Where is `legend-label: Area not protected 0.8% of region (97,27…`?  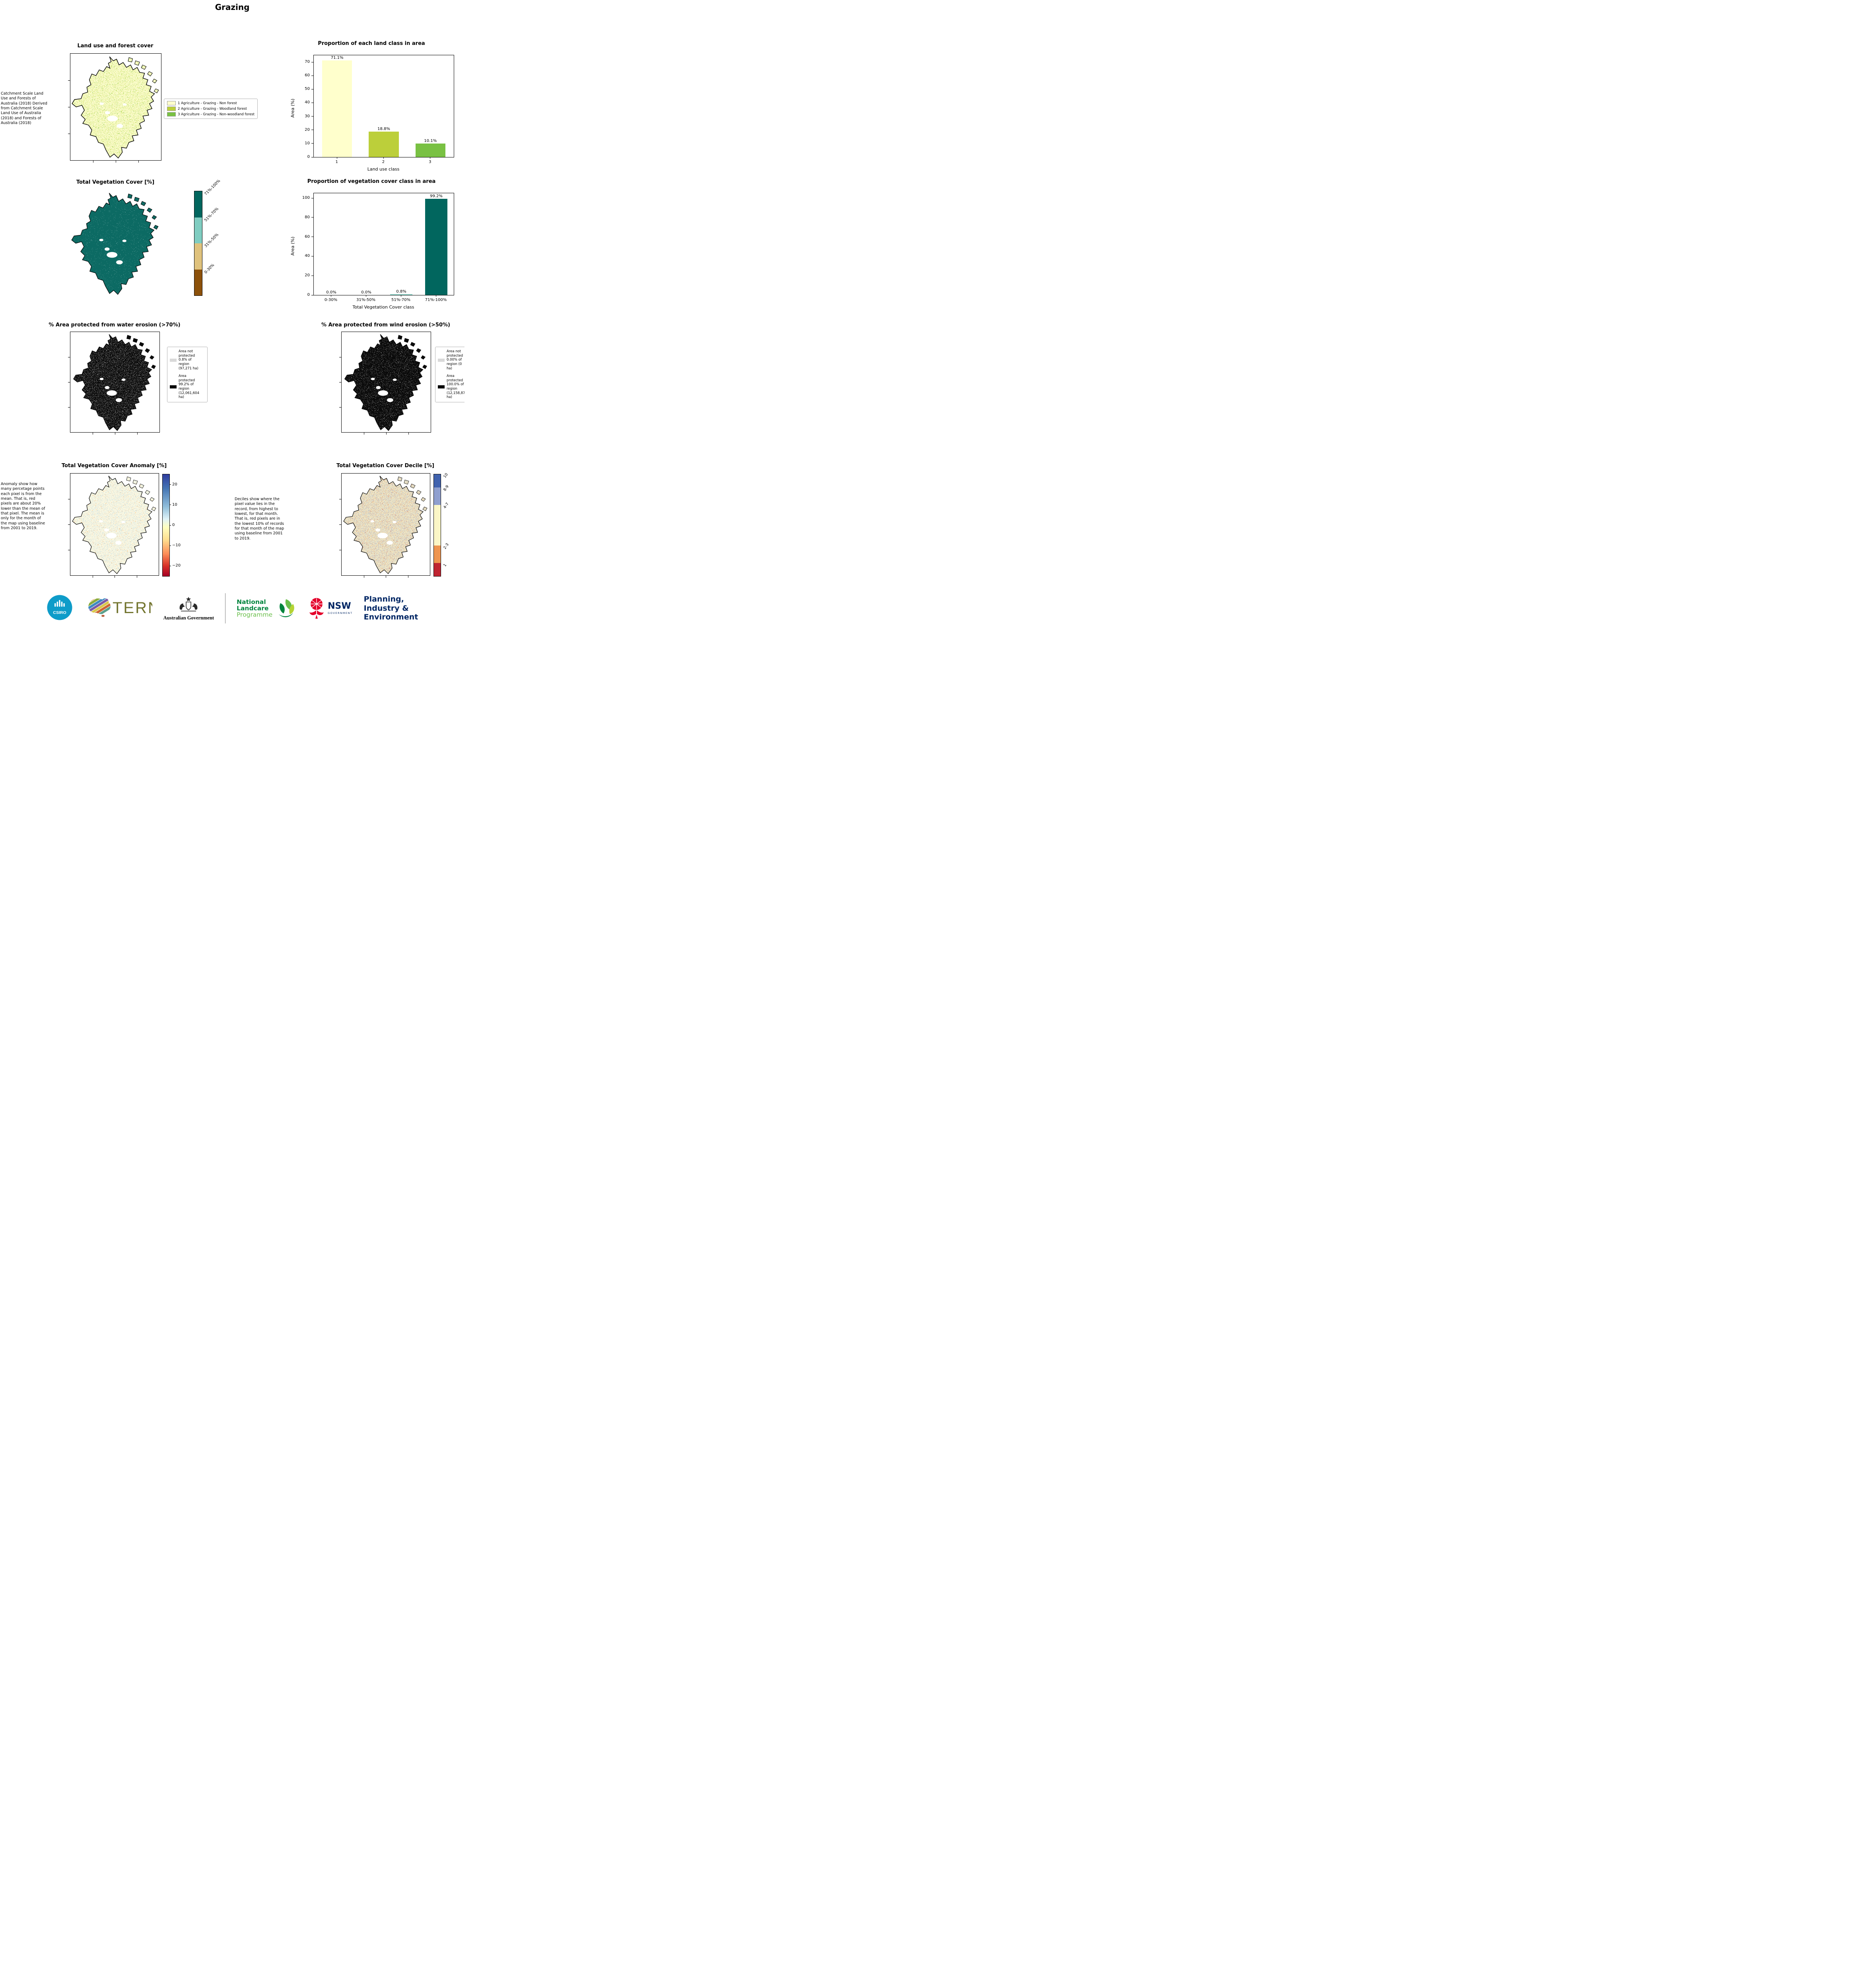
legend-label: Area not protected 0.8% of region (97,27… is located at coordinates (189, 360).